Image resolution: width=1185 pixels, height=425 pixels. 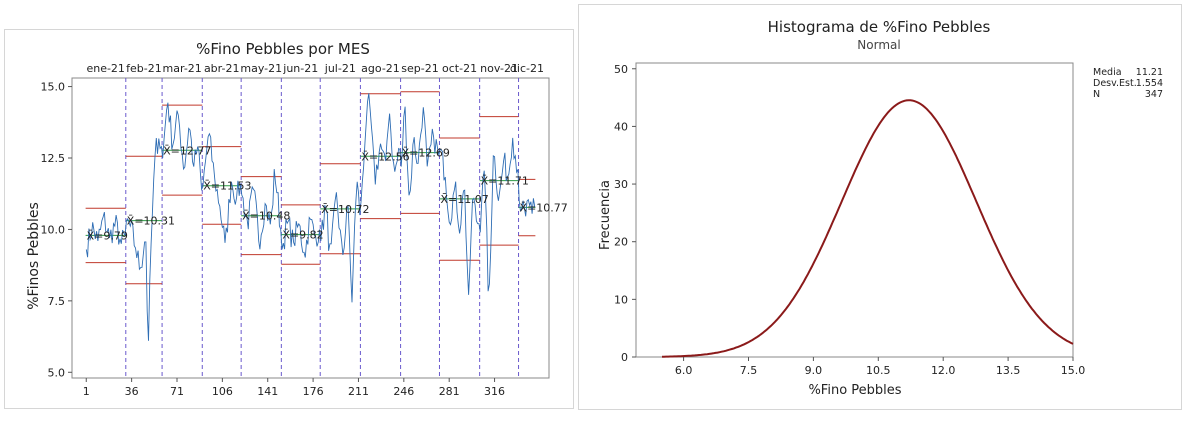 I want to click on mean-label: X̄=12.56, so click(x=385, y=156).